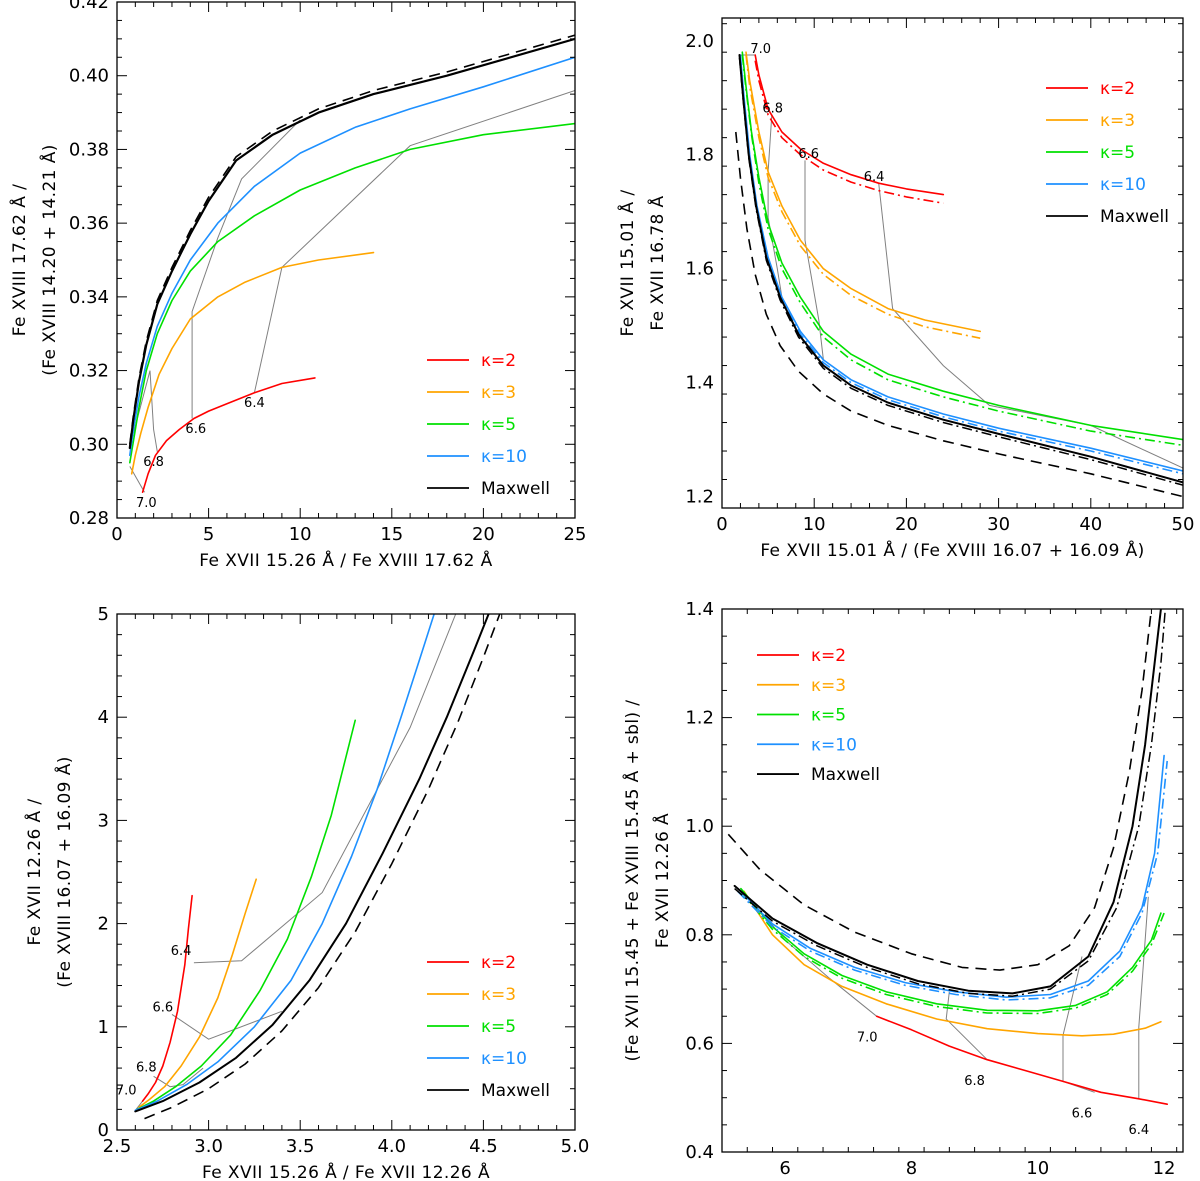 The height and width of the screenshot is (1181, 1200). Describe the element at coordinates (1164, 1168) in the screenshot. I see `x-tick-label: 12` at that location.